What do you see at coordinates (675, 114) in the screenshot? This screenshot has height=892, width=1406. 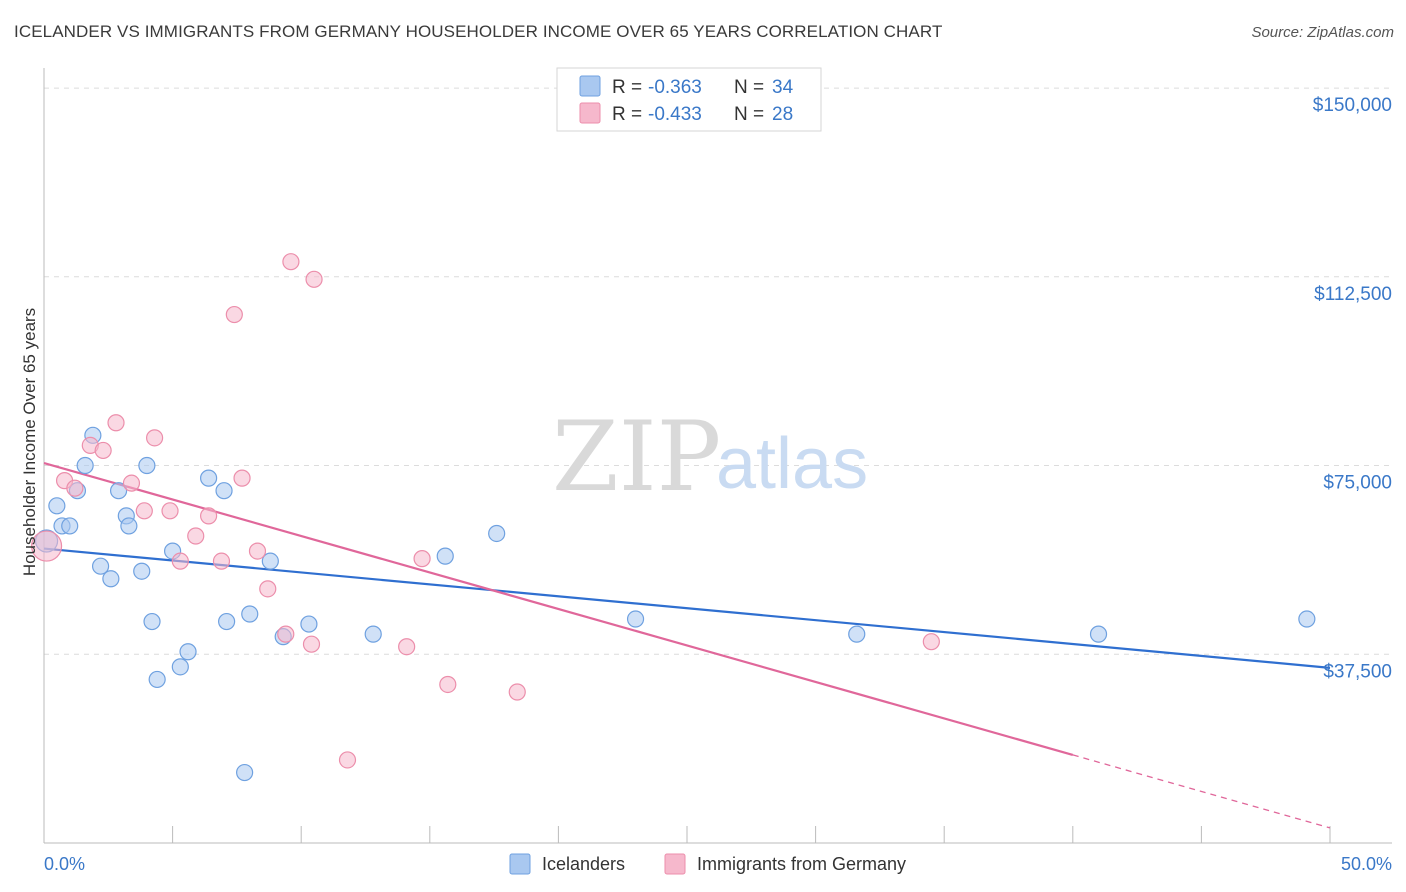 I see `legend-r-value-2: -0.433` at bounding box center [675, 114].